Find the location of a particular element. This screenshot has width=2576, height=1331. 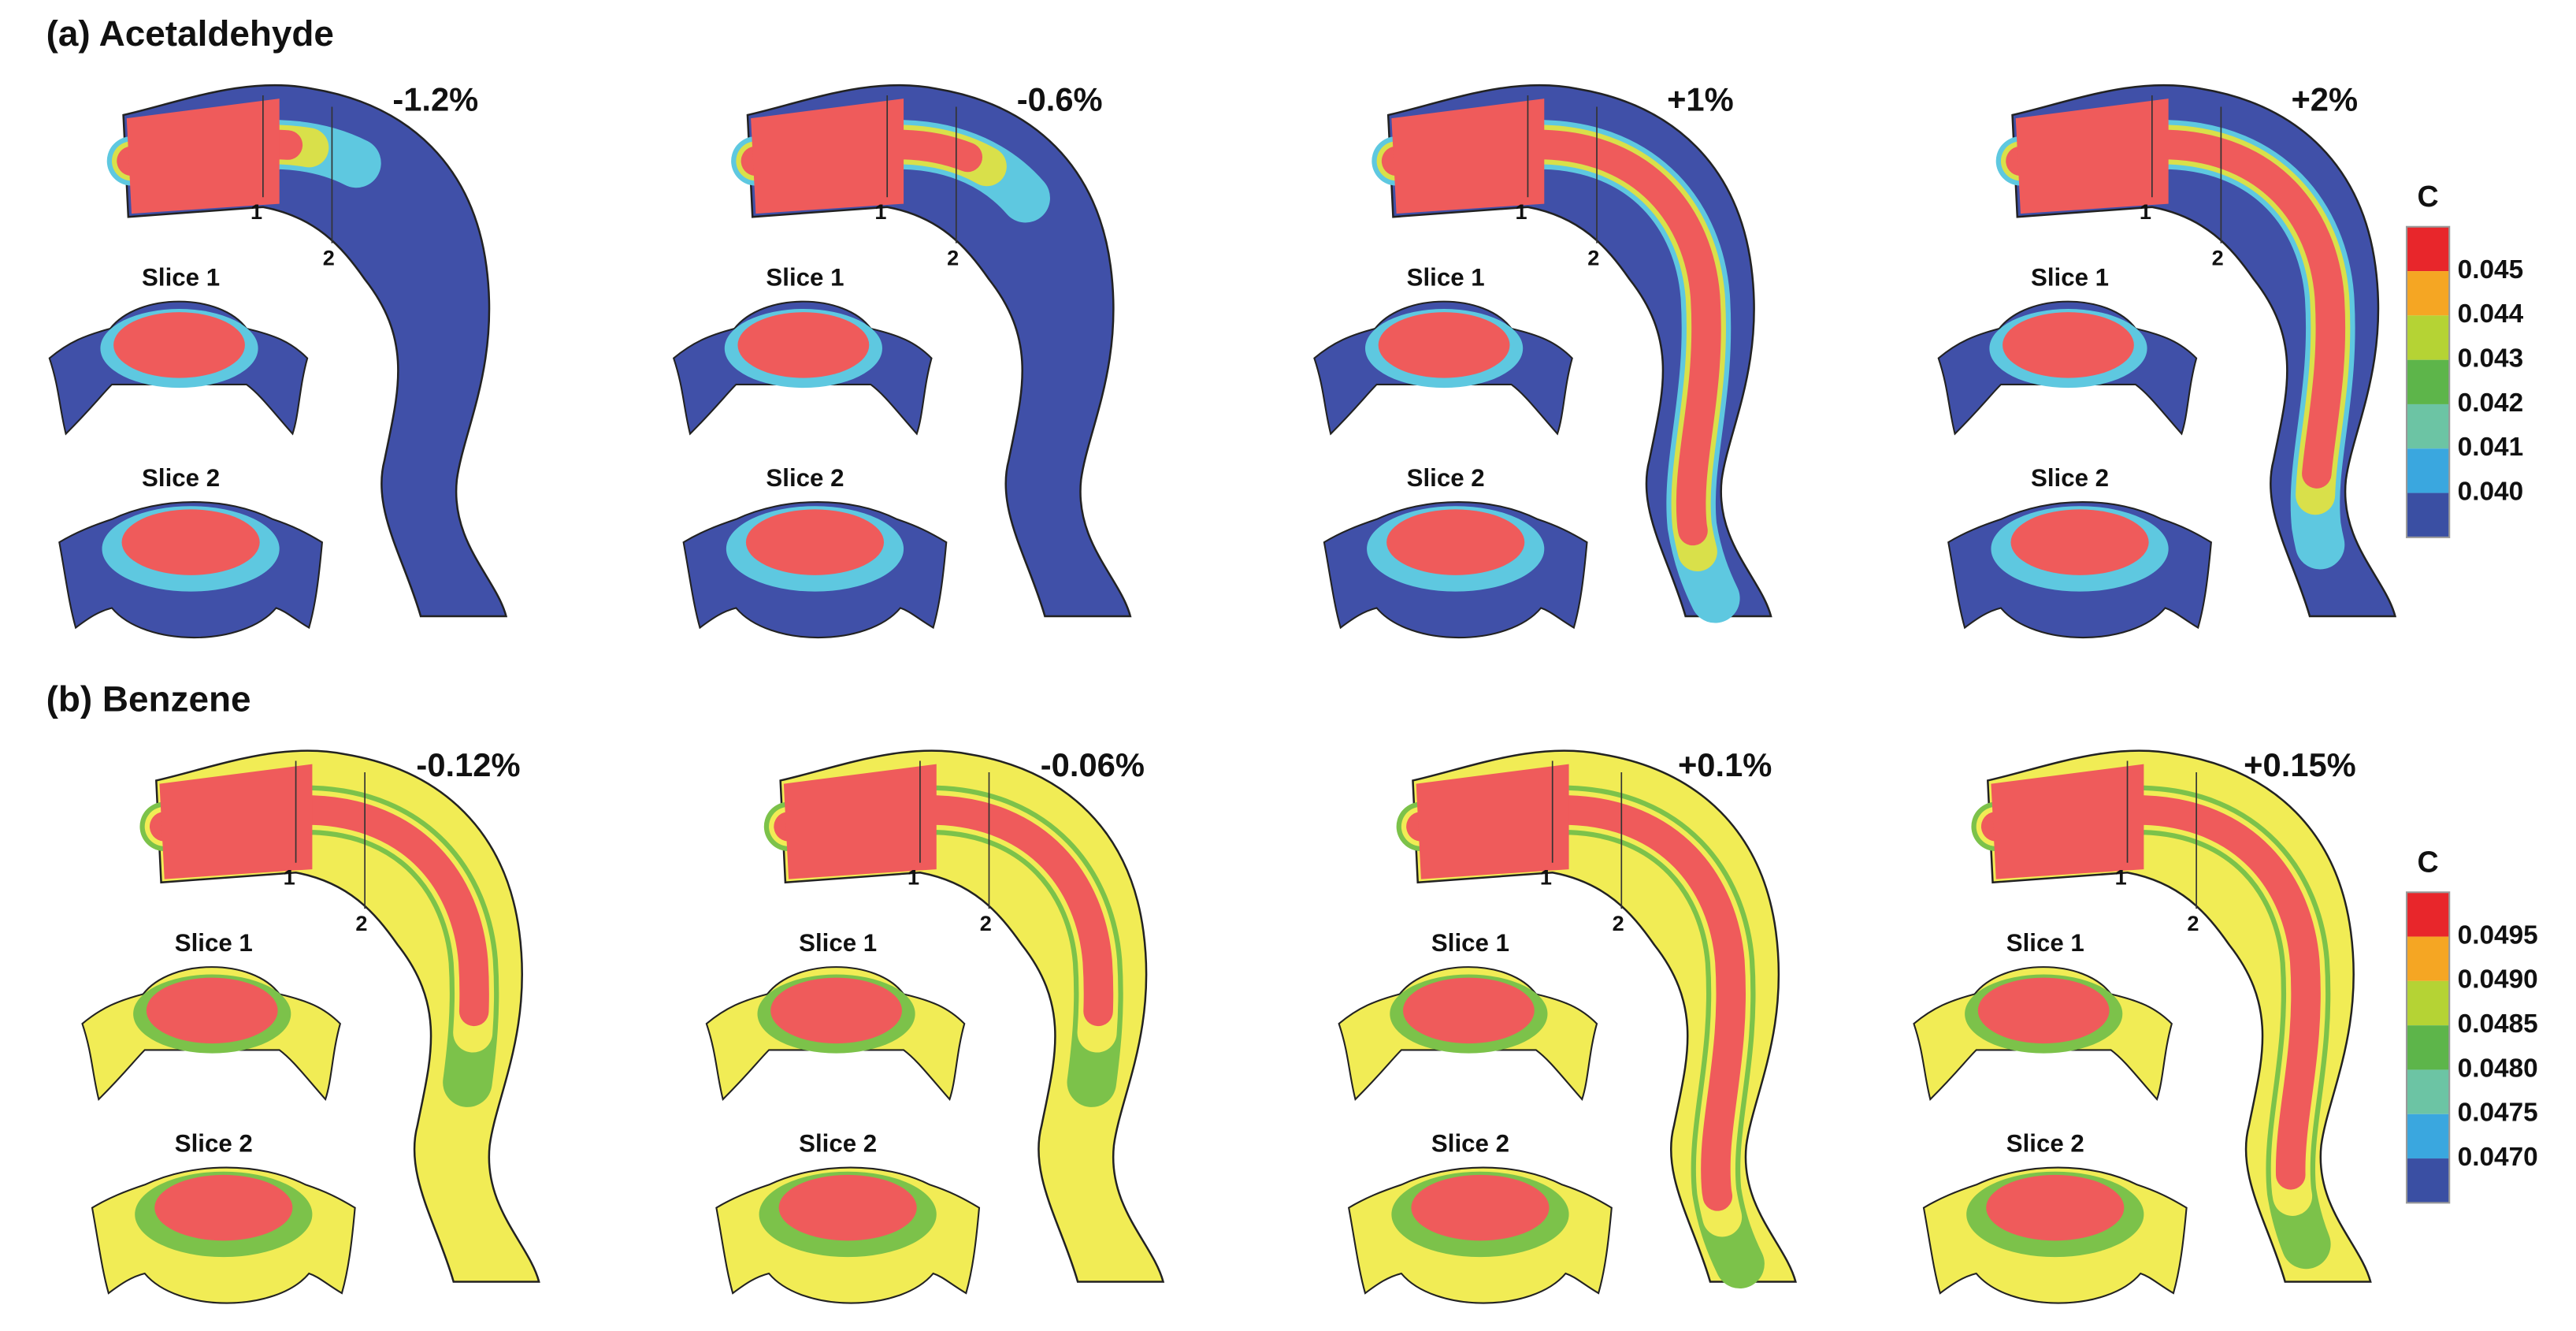

case: 1 2 -0.6% Slice 1 Slice 2 is located at coordinates (902, 360).